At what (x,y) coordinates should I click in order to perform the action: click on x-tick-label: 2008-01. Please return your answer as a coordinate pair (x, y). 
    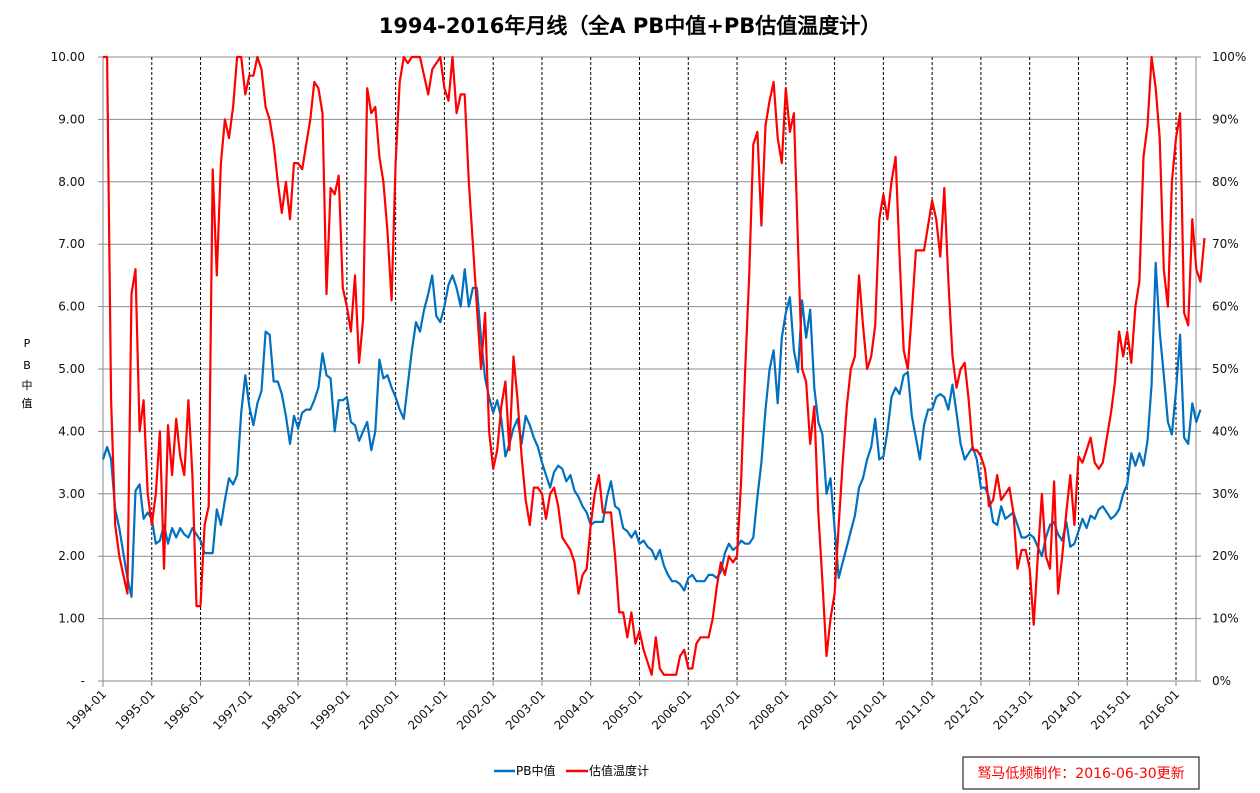
    Looking at the image, I should click on (769, 709).